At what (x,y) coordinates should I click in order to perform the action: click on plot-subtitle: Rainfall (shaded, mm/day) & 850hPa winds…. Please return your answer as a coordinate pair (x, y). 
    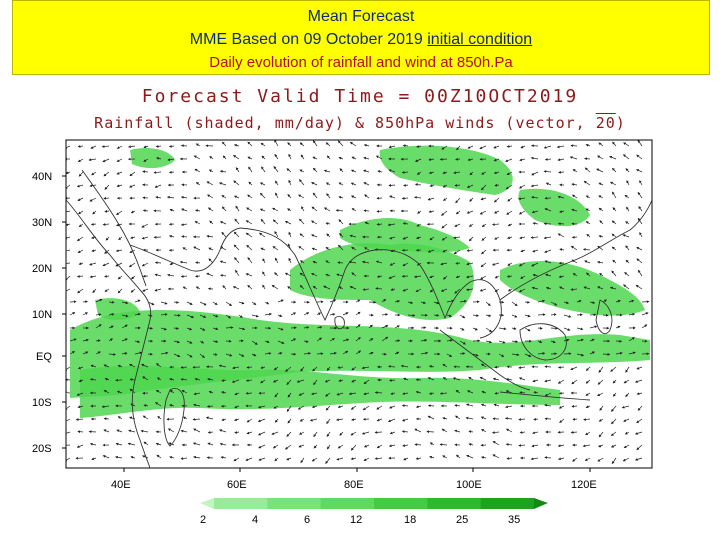
    Looking at the image, I should click on (360, 123).